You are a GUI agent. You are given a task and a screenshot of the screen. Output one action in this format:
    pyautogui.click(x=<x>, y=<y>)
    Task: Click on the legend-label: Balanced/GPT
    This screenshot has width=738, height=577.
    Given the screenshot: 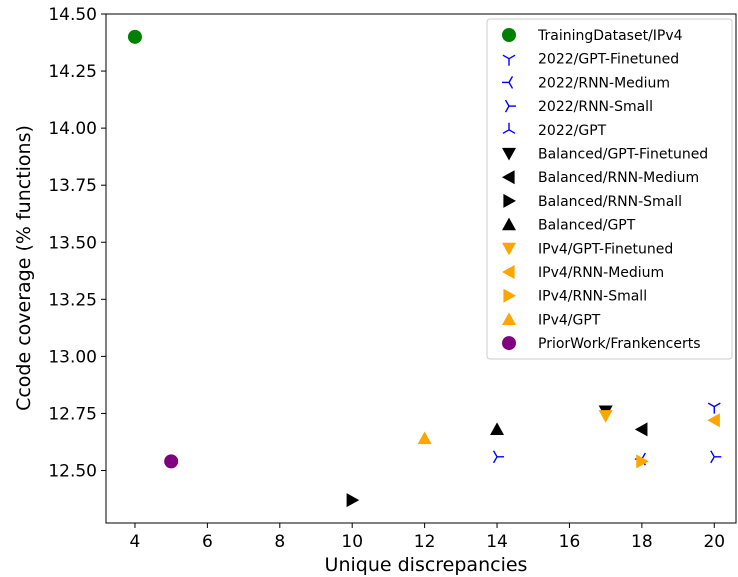 What is the action you would take?
    pyautogui.click(x=587, y=226)
    